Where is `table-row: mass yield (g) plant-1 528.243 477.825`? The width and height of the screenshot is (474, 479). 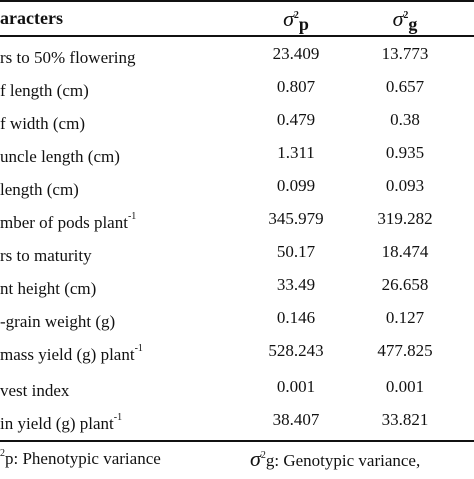 table-row: mass yield (g) plant-1 528.243 477.825 is located at coordinates (237, 350).